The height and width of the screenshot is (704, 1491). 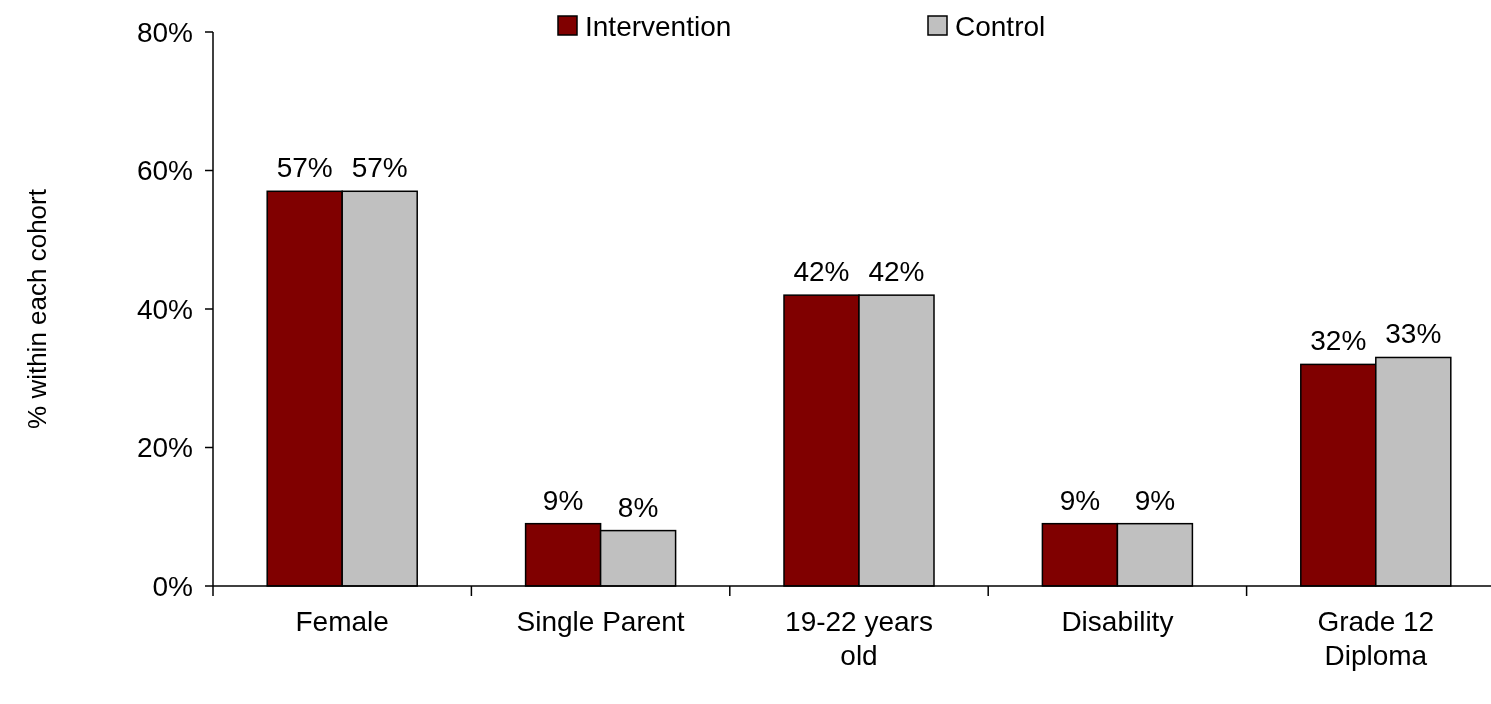 What do you see at coordinates (859, 638) in the screenshot?
I see `x-tick-label: 19-22 years old` at bounding box center [859, 638].